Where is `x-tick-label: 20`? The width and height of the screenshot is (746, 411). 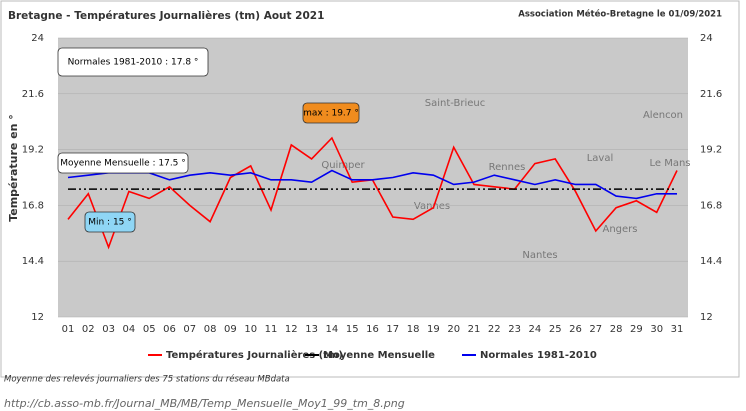
x-tick-label: 20 is located at coordinates (453, 329).